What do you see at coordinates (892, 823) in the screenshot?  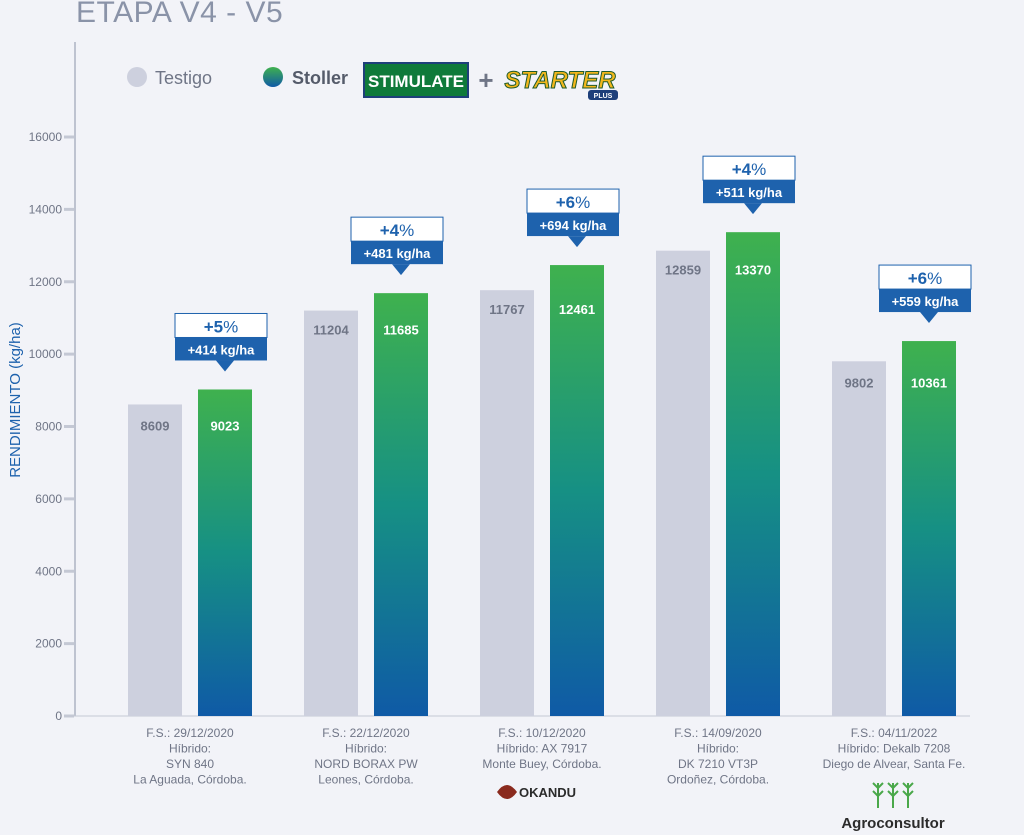 I see `agroconsultor-logo-text: Agroconsultor` at bounding box center [892, 823].